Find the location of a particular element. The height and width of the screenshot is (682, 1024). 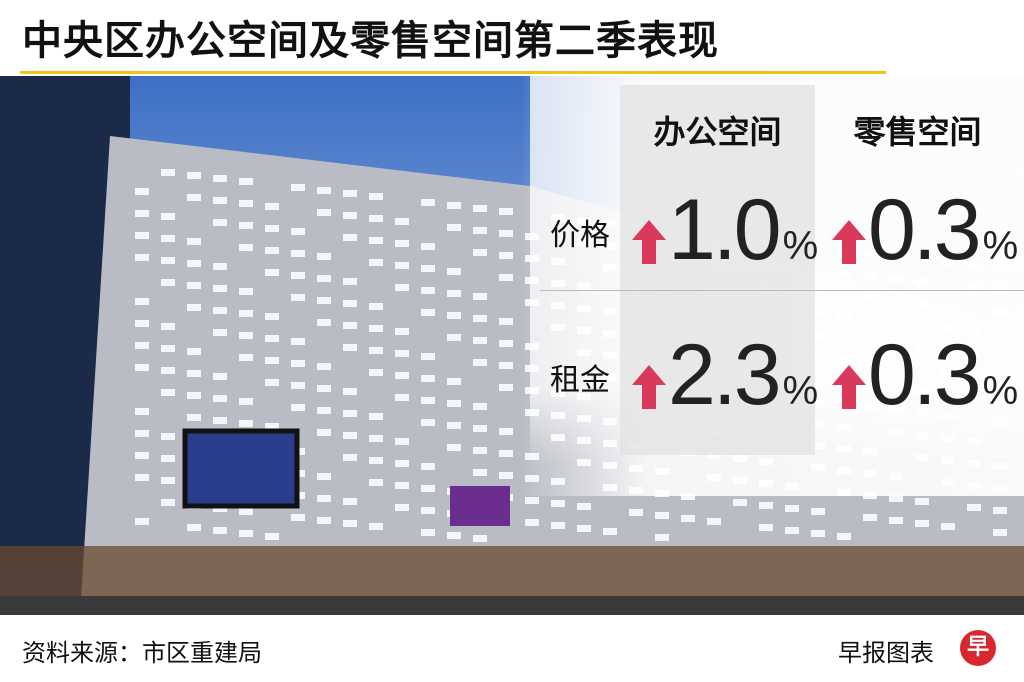

value: 1.0% is located at coordinates (743, 238).